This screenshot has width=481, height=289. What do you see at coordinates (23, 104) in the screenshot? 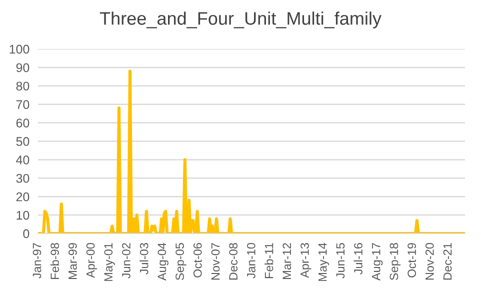
I see `y-tick-label: 70` at bounding box center [23, 104].